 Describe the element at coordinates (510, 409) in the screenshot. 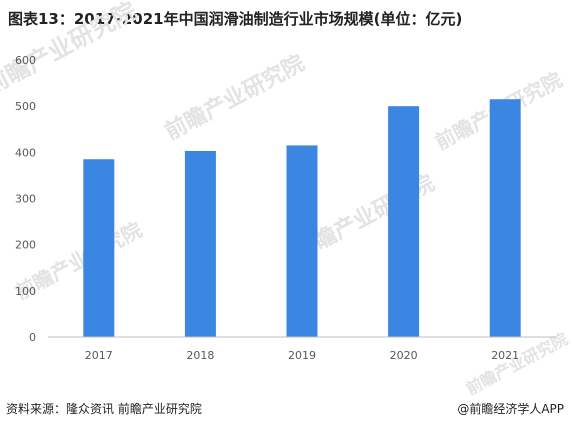

I see `credit-note: @前瞻经济学人APP` at that location.